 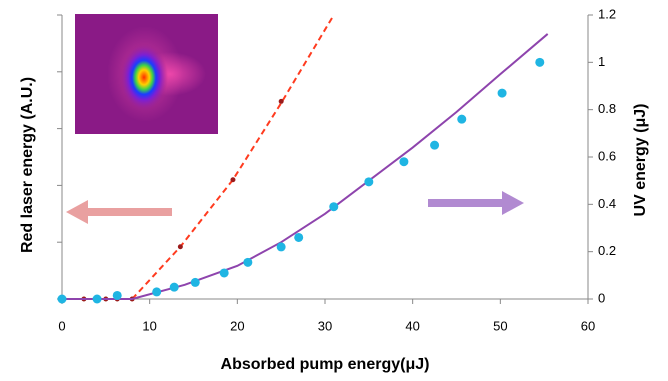 What do you see at coordinates (607, 13) in the screenshot?
I see `y2-tick-label: 1.2` at bounding box center [607, 13].